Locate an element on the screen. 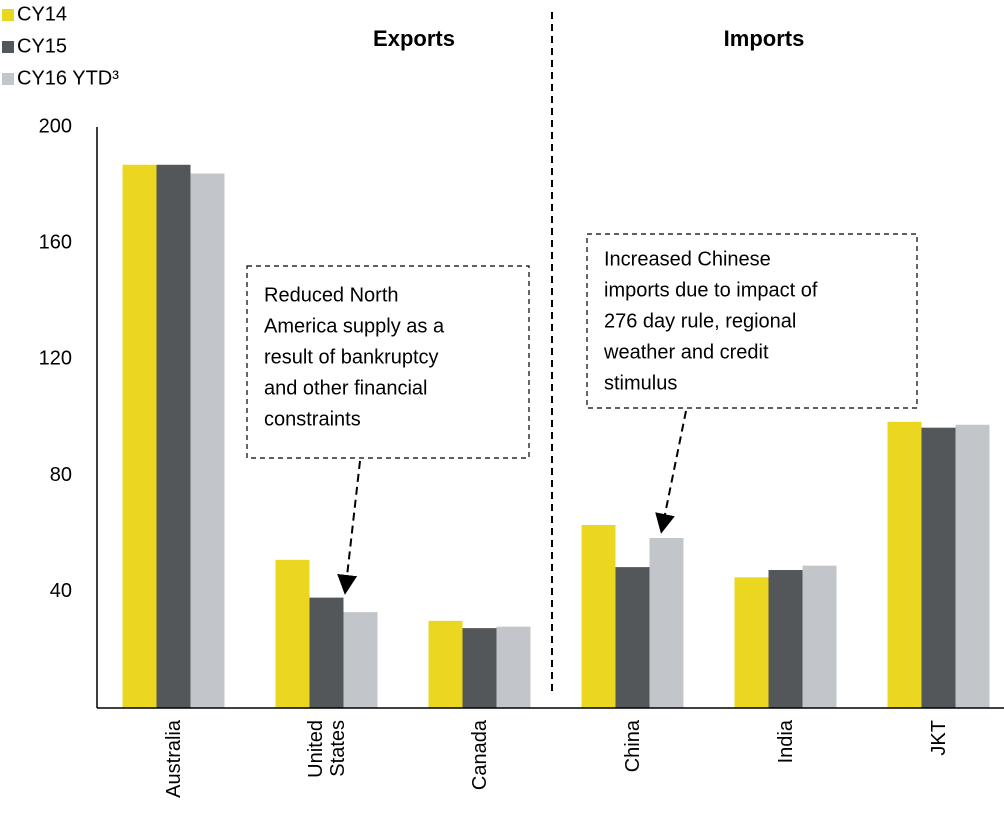 Image resolution: width=1004 pixels, height=839 pixels. annotation-text: result of bankruptcy is located at coordinates (351, 357).